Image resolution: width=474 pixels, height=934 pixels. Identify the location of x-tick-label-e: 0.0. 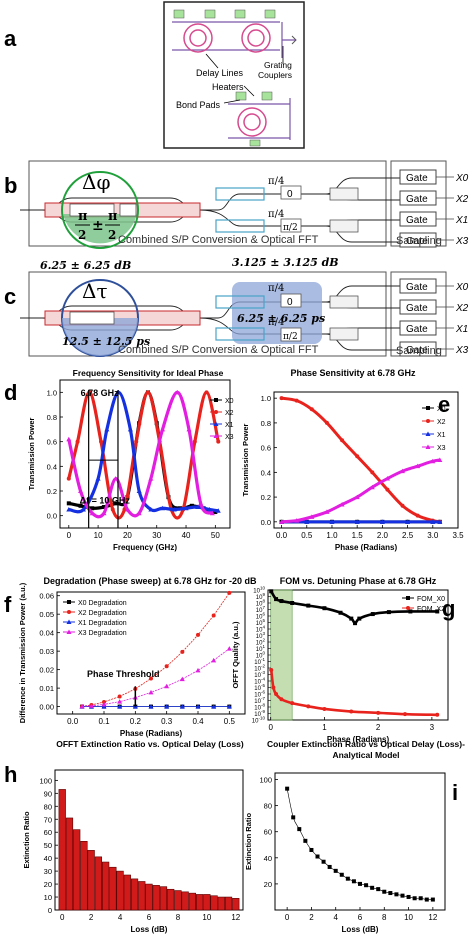
(282, 535).